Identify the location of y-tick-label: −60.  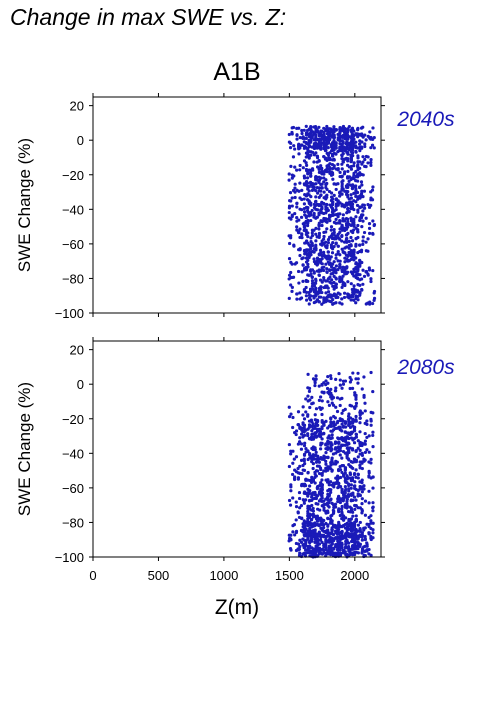
(73, 244).